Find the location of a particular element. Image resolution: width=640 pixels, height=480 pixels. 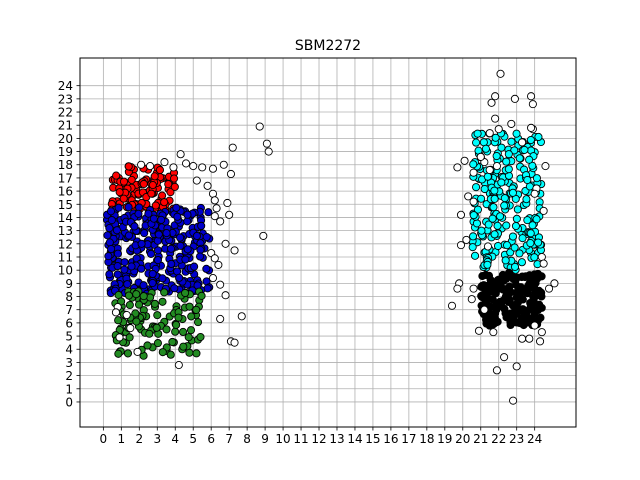

x-tick-label: 9 is located at coordinates (265, 439).